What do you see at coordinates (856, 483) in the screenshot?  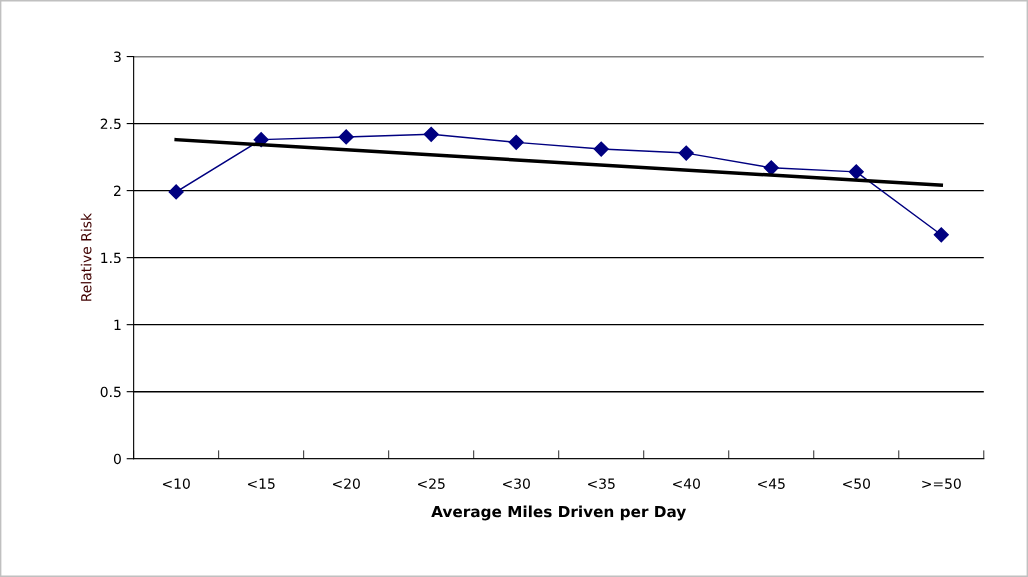 I see `x-tick-label: <50` at bounding box center [856, 483].